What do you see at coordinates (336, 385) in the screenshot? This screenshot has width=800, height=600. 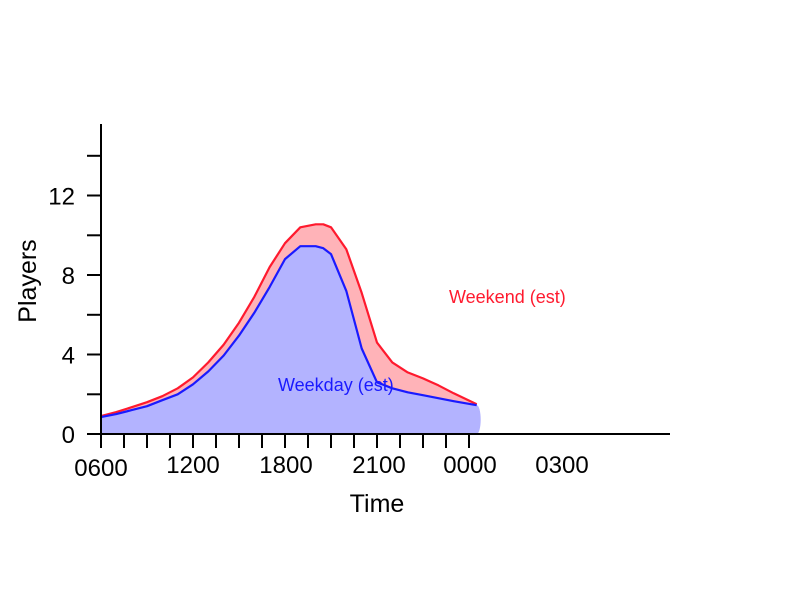 I see `series-label-weekday: Weekday (est)` at bounding box center [336, 385].